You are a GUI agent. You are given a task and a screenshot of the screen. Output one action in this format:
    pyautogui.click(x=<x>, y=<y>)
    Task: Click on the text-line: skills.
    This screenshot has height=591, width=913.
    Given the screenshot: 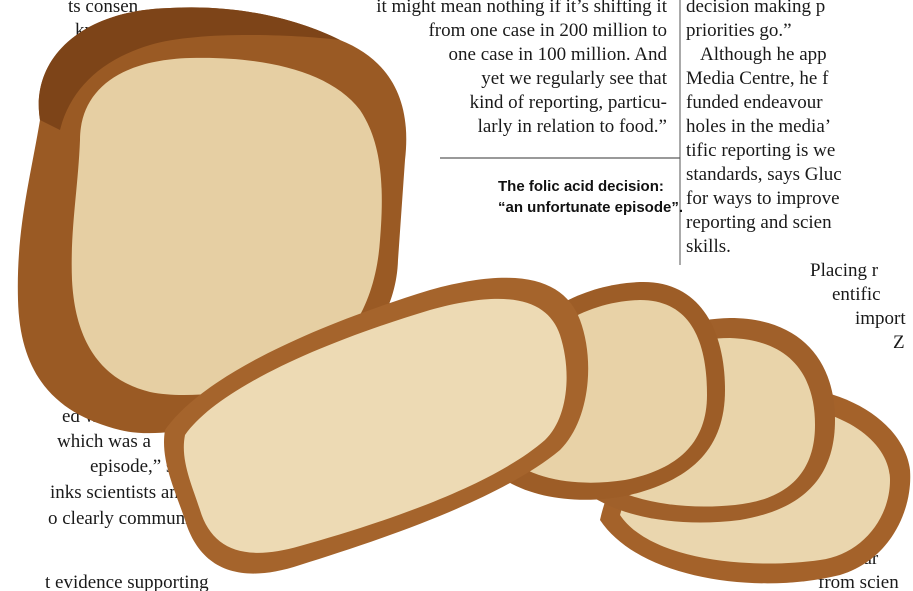 What is the action you would take?
    pyautogui.click(x=708, y=246)
    